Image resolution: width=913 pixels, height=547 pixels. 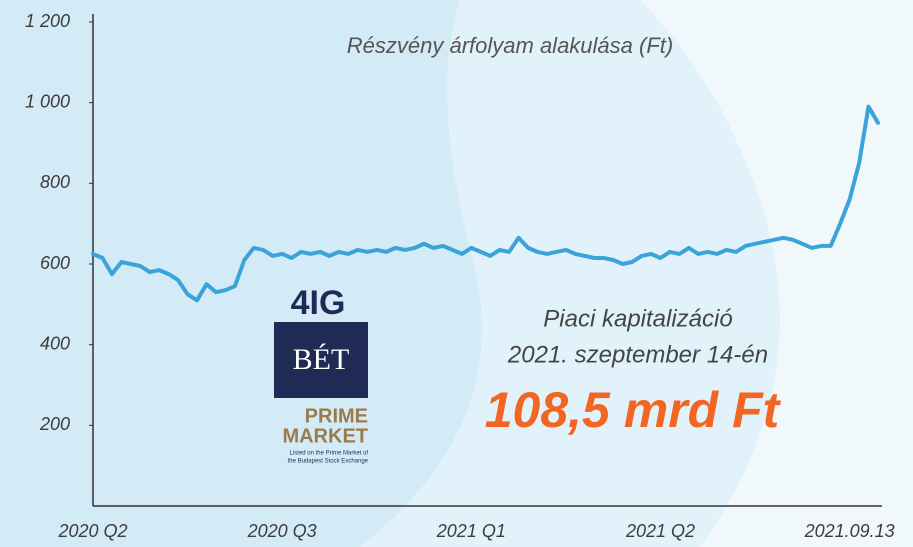 I want to click on x-tick-label: 2020 Q3, so click(x=282, y=531).